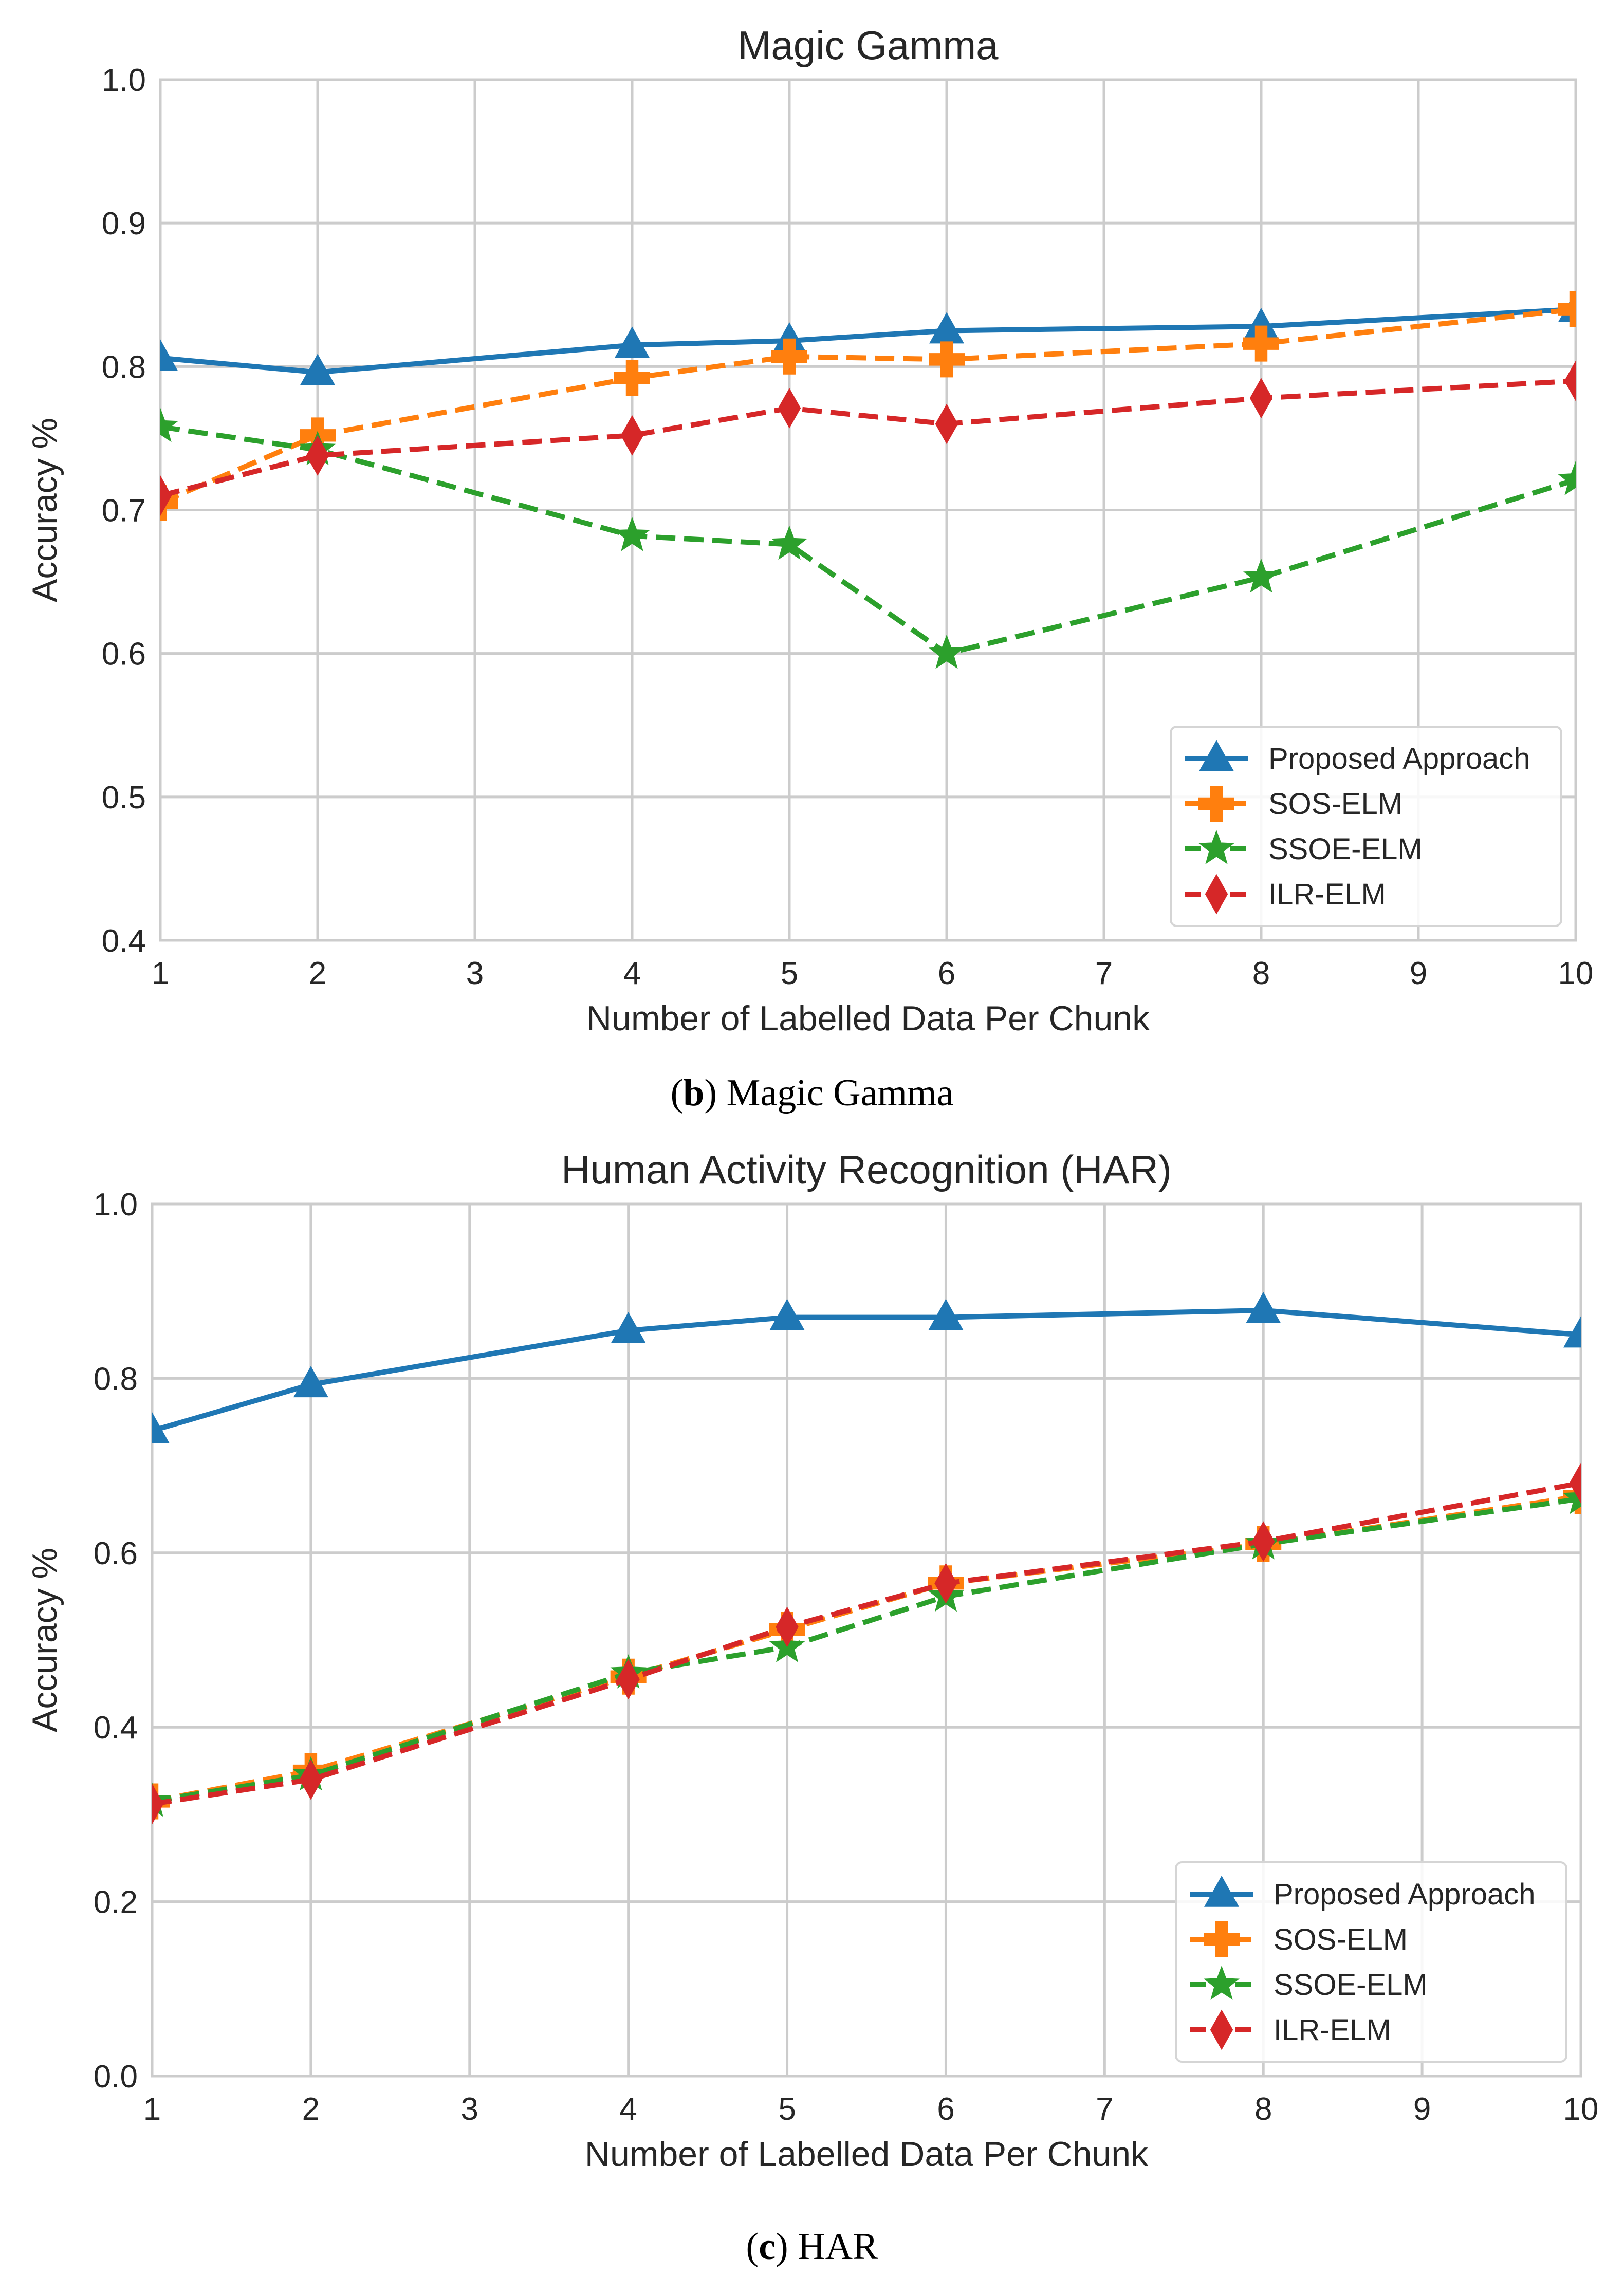 This screenshot has height=2278, width=1624. I want to click on y-tick-label: 0.2, so click(116, 1902).